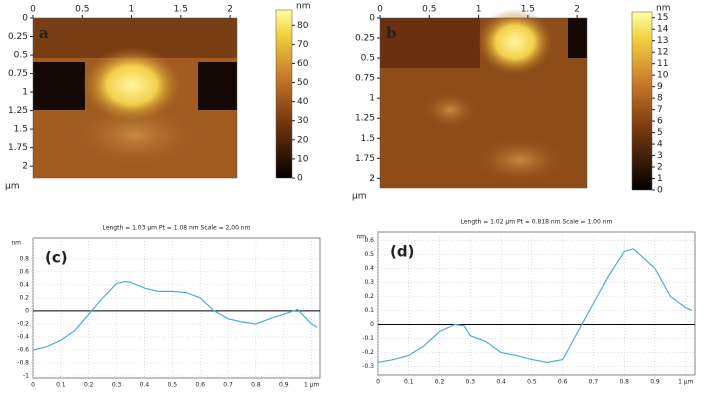 This screenshot has height=401, width=710. What do you see at coordinates (660, 110) in the screenshot?
I see `colorbar-tick-label: 7` at bounding box center [660, 110].